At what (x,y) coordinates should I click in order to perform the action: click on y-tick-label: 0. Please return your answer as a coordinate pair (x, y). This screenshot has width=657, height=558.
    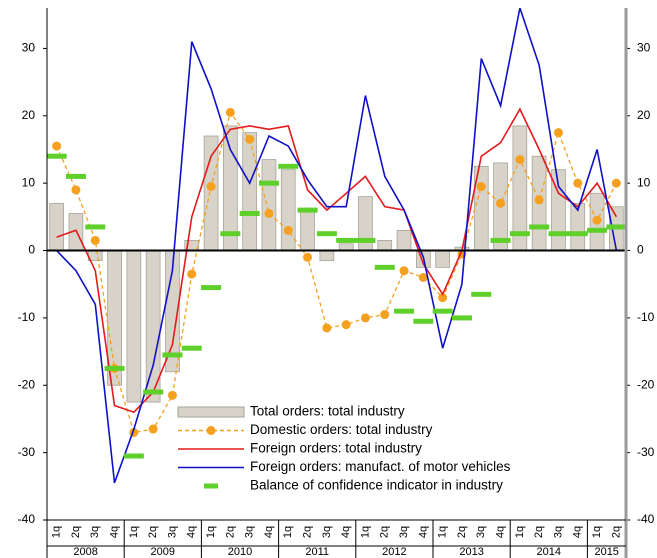
    Looking at the image, I should click on (31, 250).